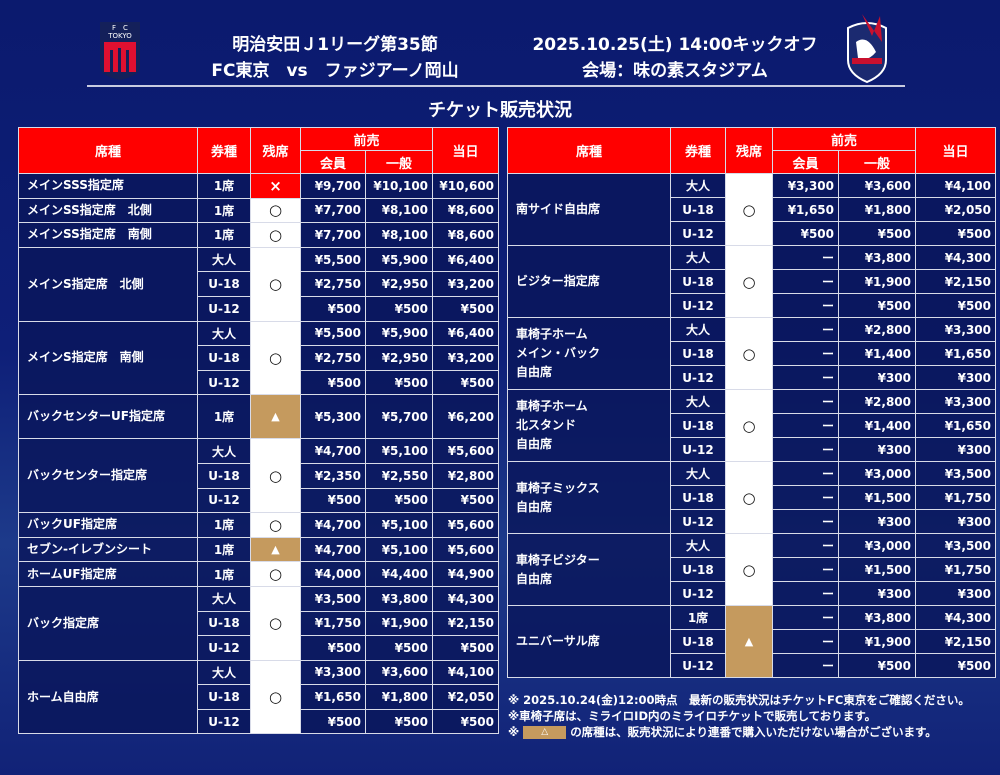 This screenshot has height=775, width=1000. What do you see at coordinates (867, 50) in the screenshot?
I see `fagiano-okayama-logo` at bounding box center [867, 50].